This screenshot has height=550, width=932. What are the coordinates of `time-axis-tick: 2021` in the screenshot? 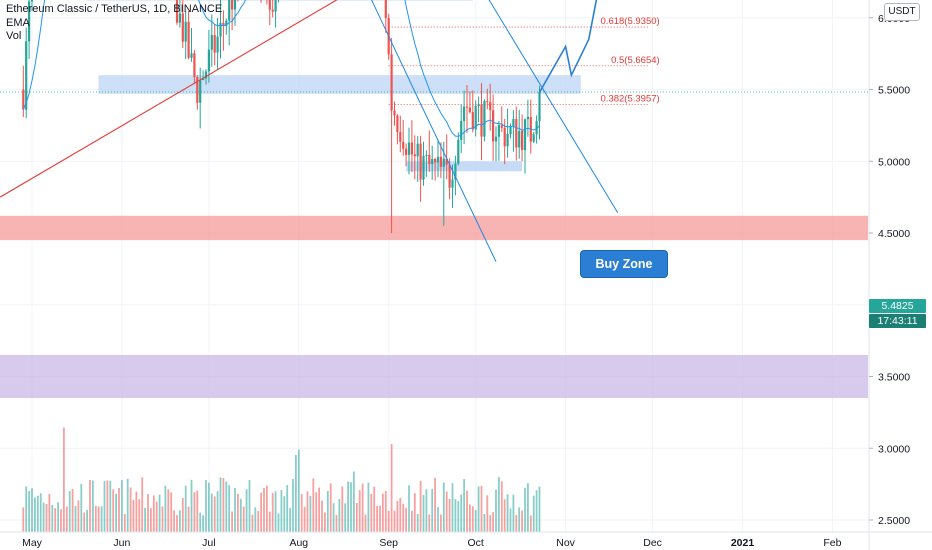 It's located at (743, 543).